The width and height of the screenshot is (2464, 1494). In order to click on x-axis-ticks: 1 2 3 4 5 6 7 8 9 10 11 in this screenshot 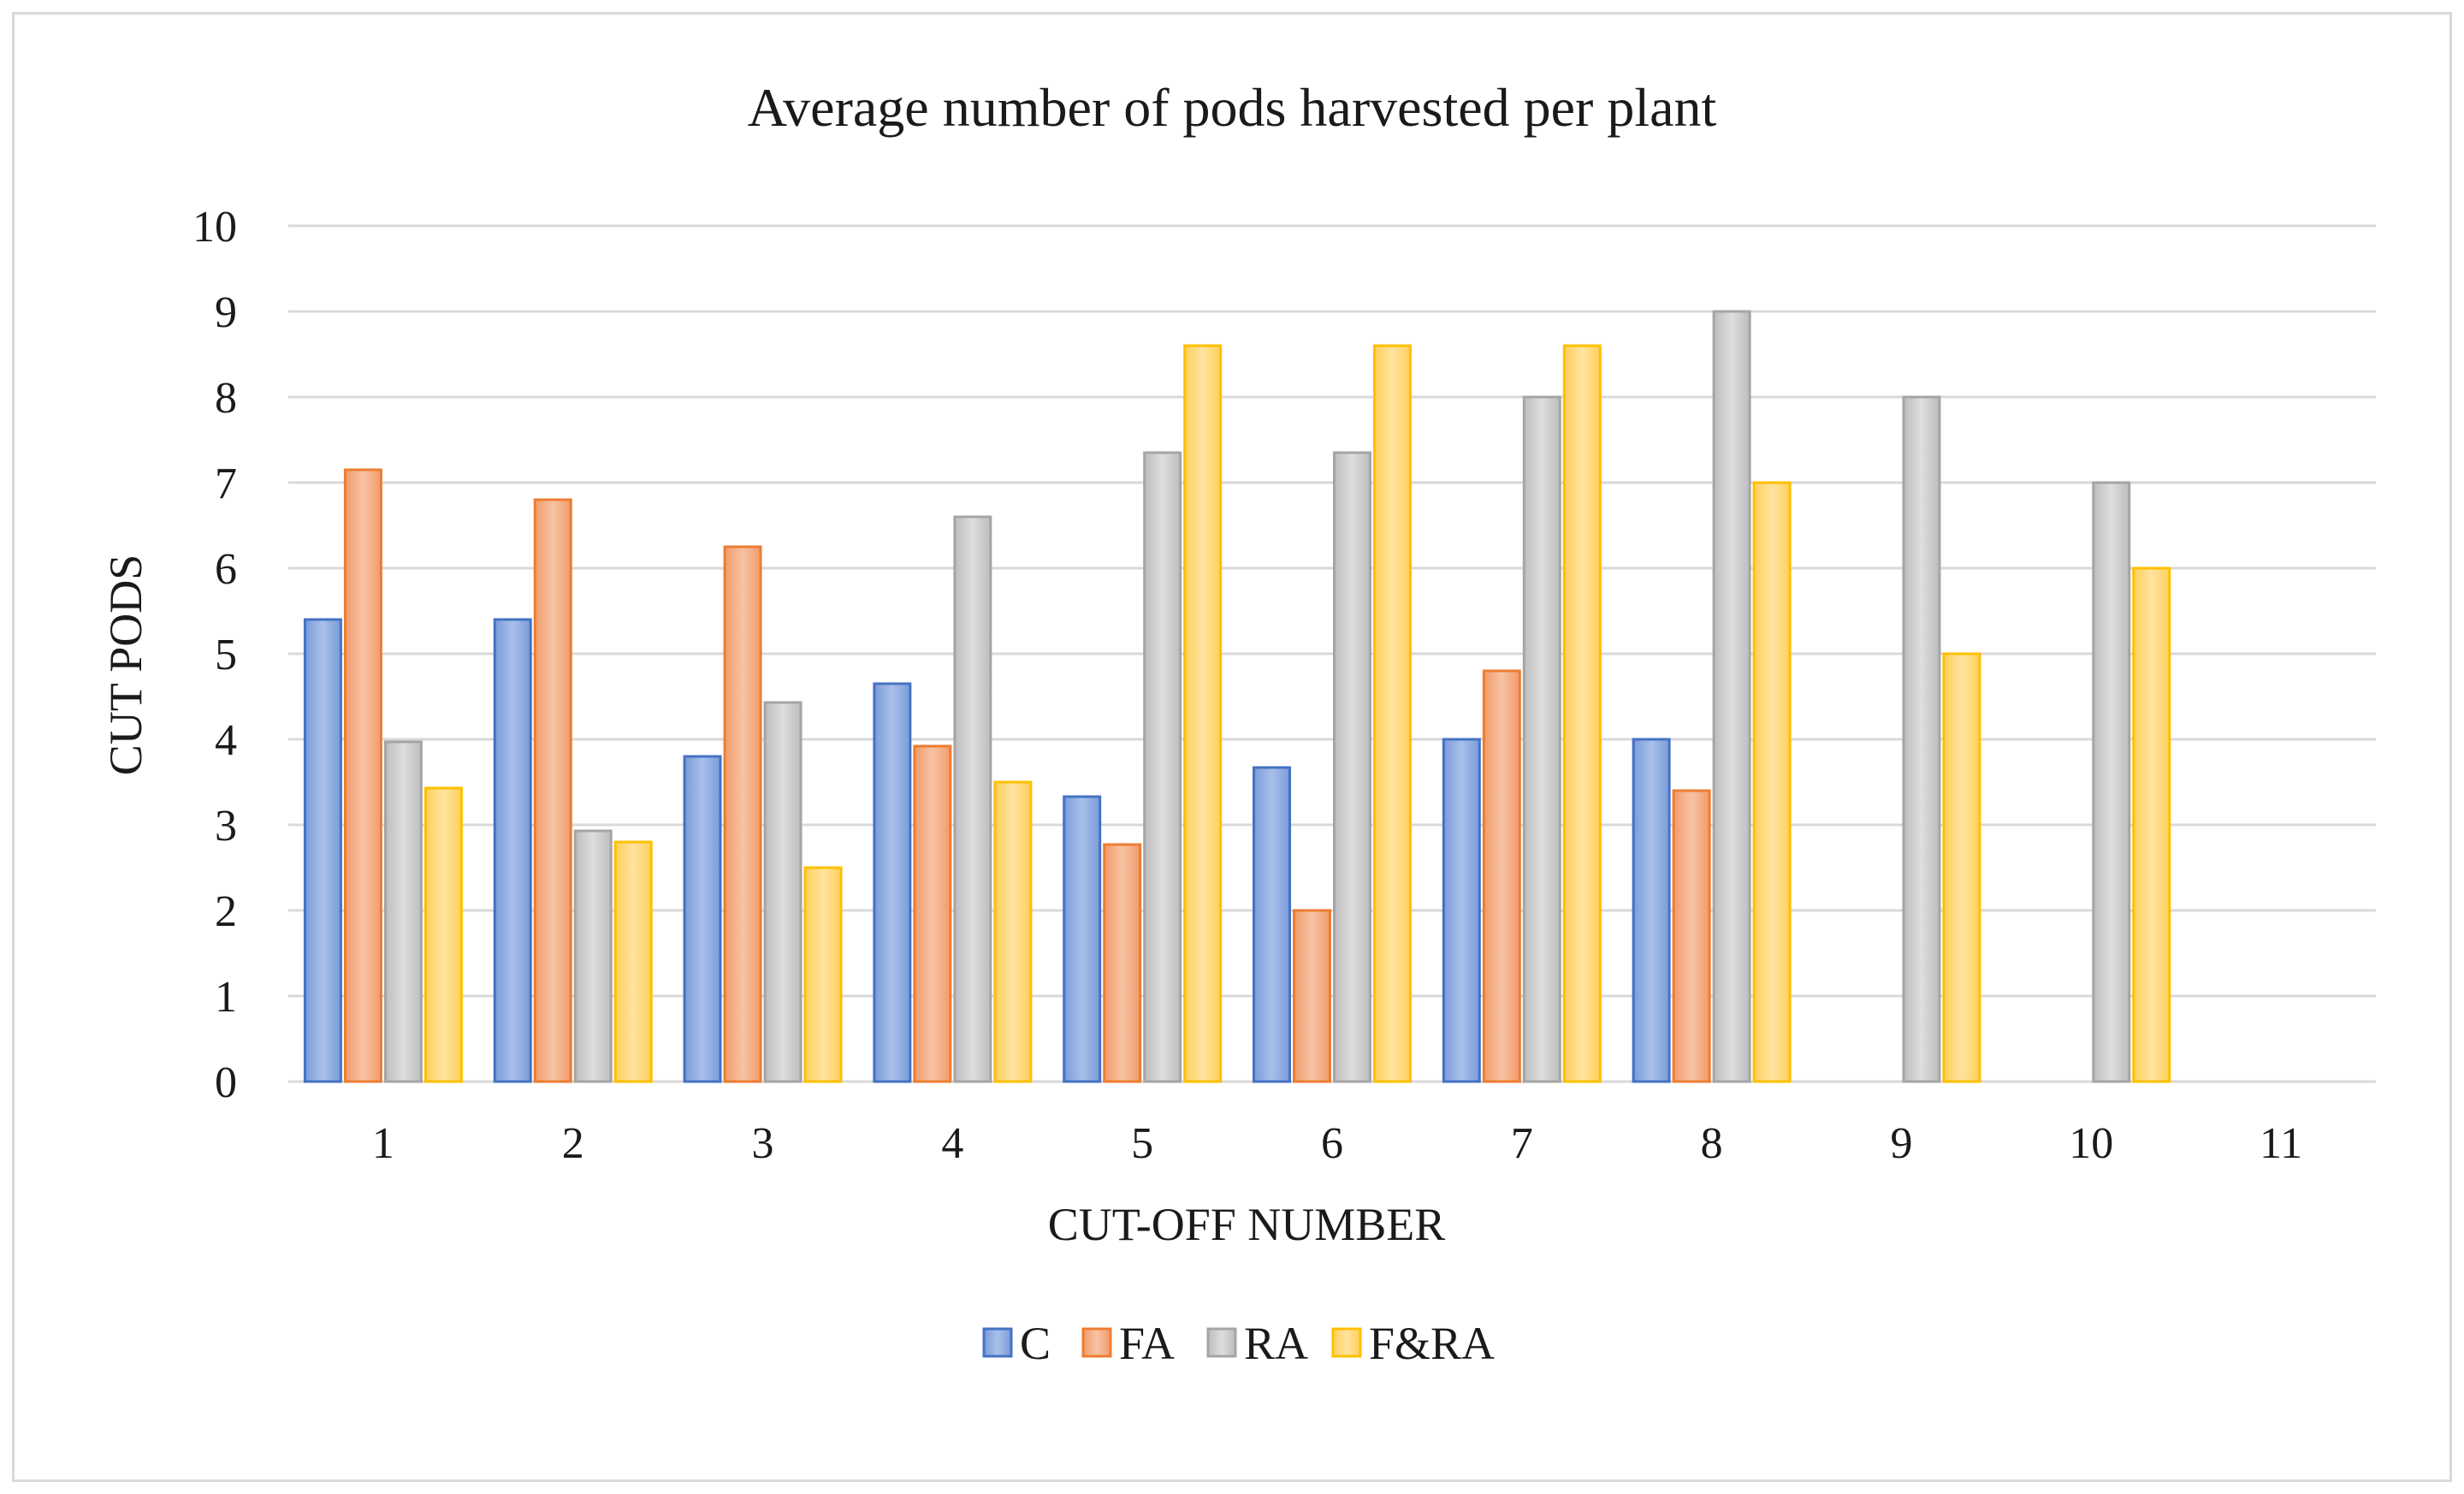, I will do `click(1337, 1143)`.